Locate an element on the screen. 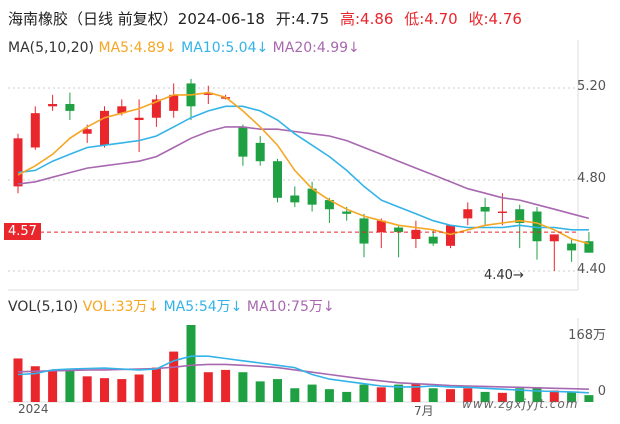 This screenshot has height=424, width=620. x-tick-july: 7月 is located at coordinates (424, 411).